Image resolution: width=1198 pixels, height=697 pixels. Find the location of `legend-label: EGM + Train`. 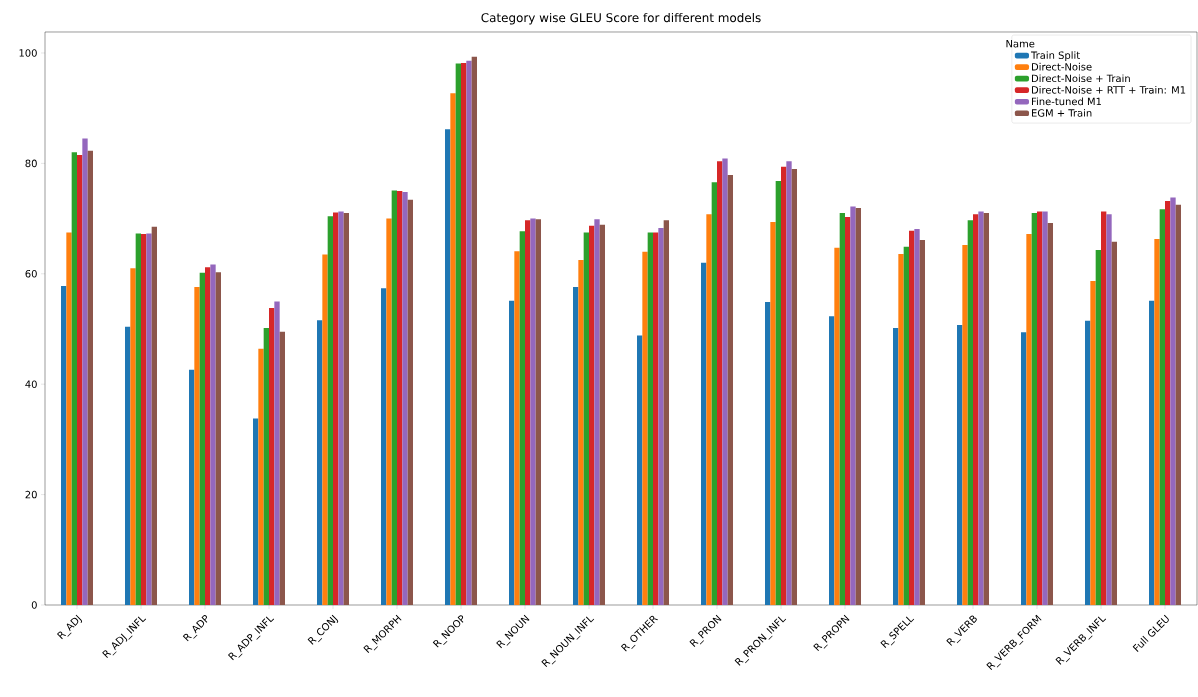

legend-label: EGM + Train is located at coordinates (1062, 113).